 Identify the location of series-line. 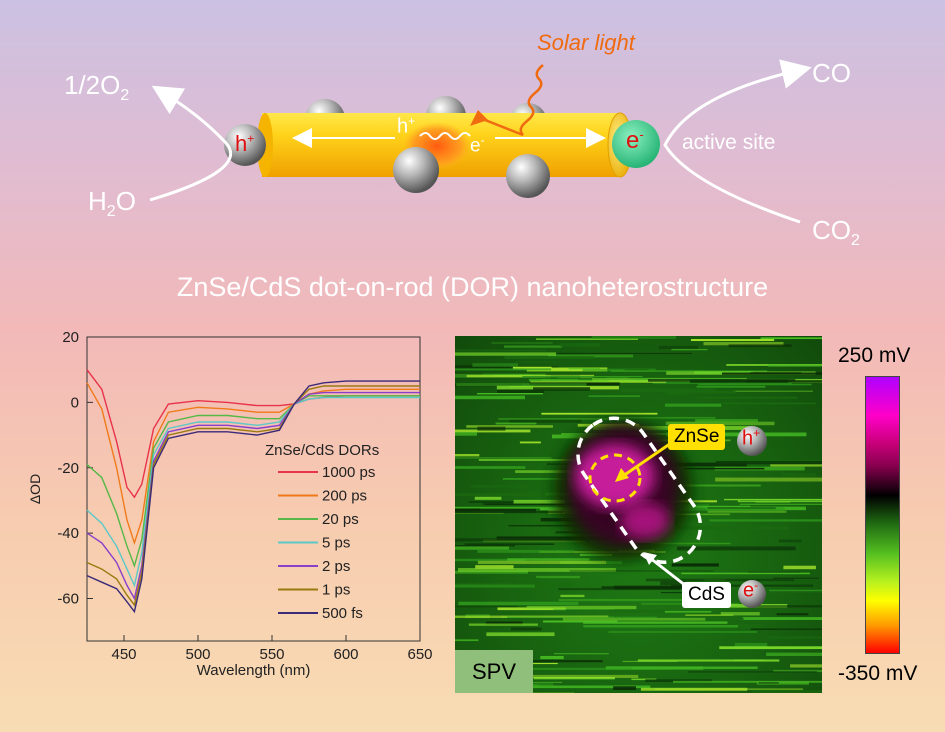
(253, 496).